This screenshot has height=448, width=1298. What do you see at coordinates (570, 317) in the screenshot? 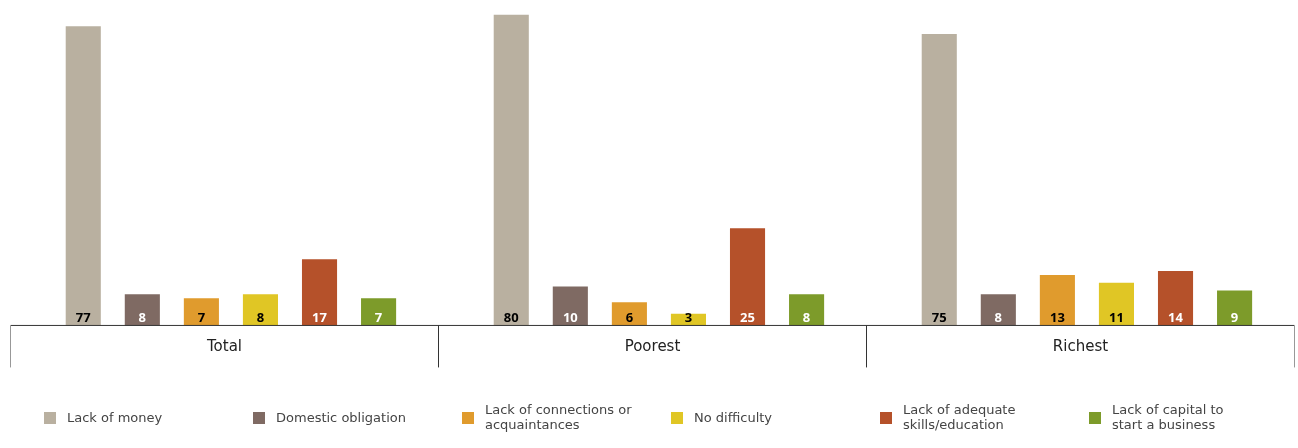
I see `data-label: 10` at bounding box center [570, 317].